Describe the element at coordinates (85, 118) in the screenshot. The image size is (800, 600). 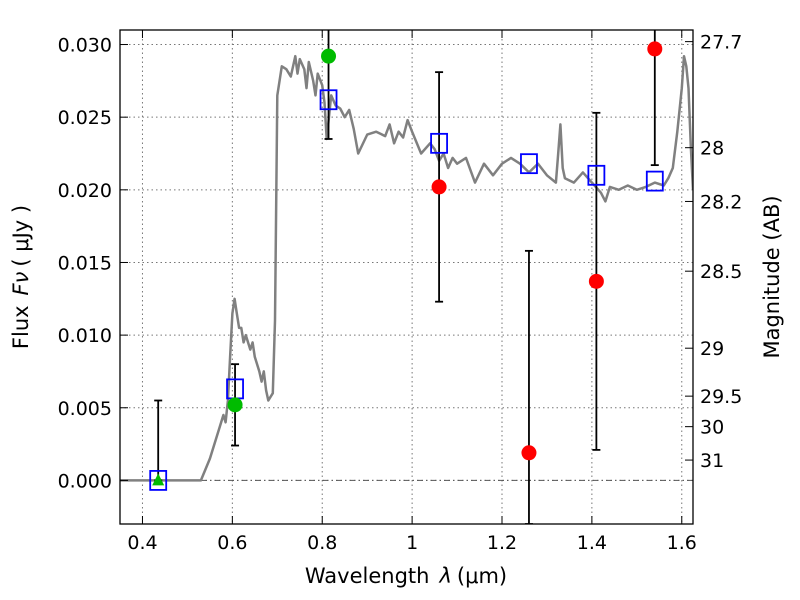
I see `y-tick-label: 0.025` at that location.